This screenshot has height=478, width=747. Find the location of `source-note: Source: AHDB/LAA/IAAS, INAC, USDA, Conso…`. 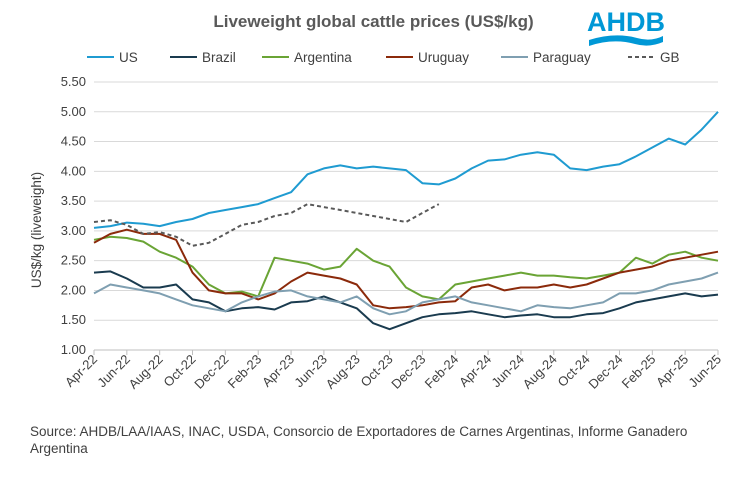

source-note: Source: AHDB/LAA/IAAS, INAC, USDA, Conso… is located at coordinates (359, 440).